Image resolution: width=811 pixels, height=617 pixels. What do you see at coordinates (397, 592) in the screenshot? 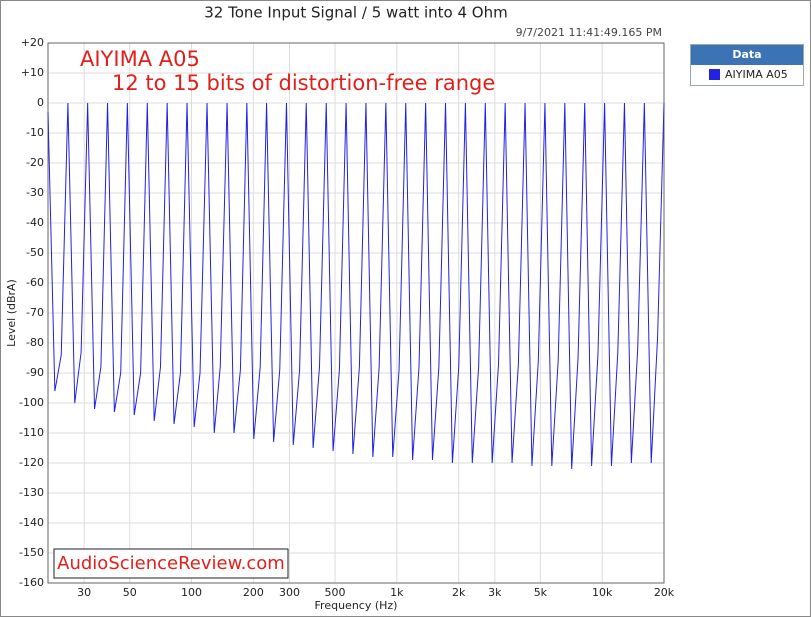
I see `x-tick-label: 1k` at bounding box center [397, 592].